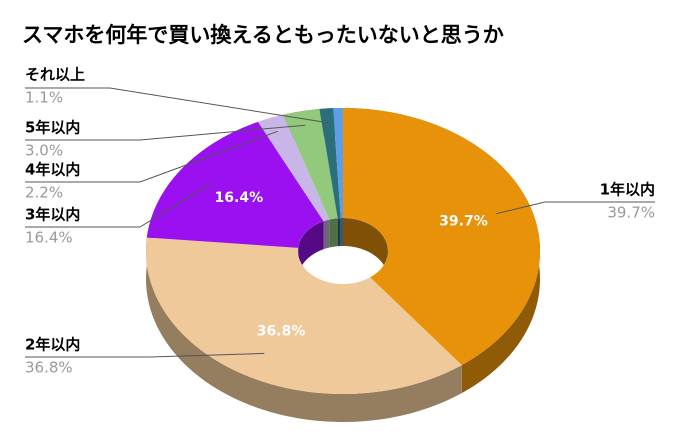 This screenshot has height=436, width=680. I want to click on category-label: 3年以内, so click(52, 215).